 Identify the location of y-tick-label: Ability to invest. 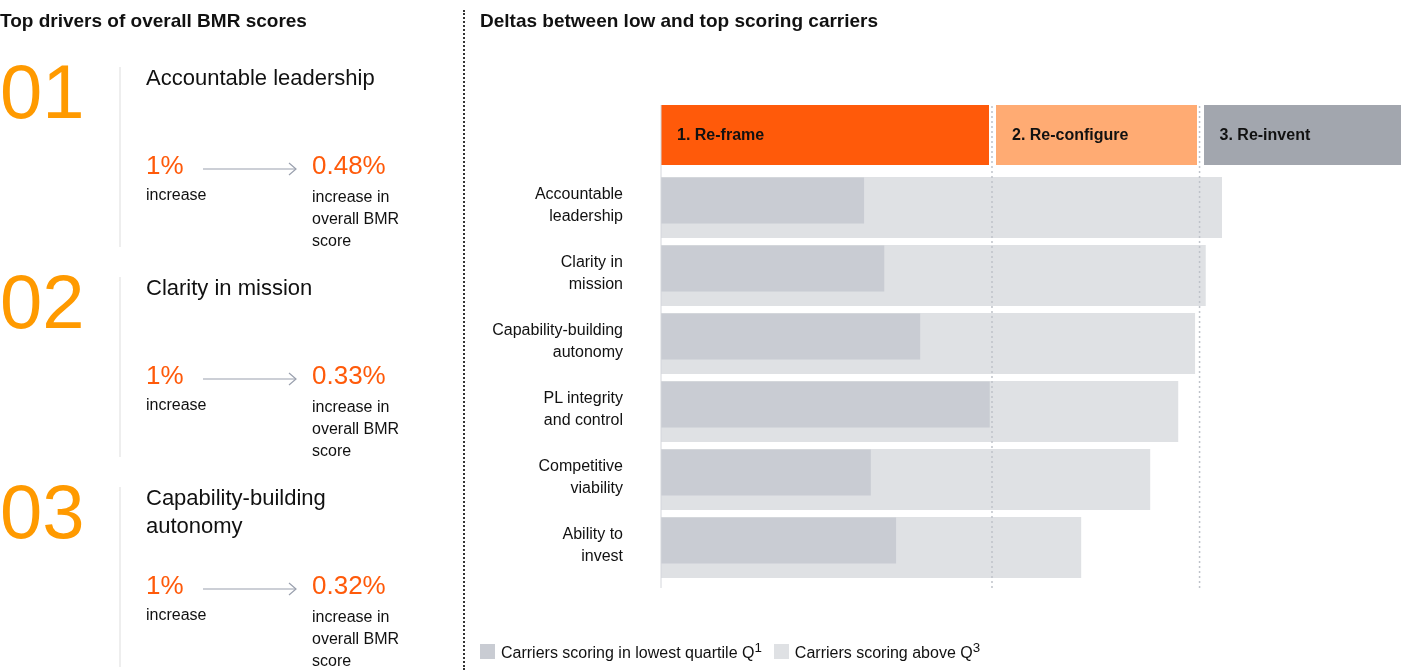
(593, 544).